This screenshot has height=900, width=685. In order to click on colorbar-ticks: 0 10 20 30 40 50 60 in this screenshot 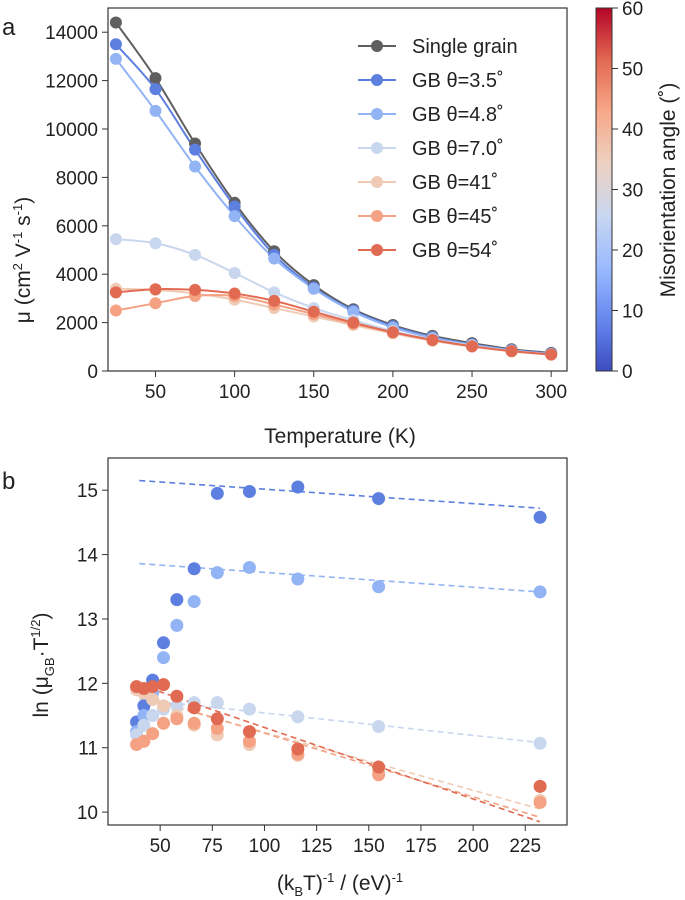, I will do `click(627, 191)`.